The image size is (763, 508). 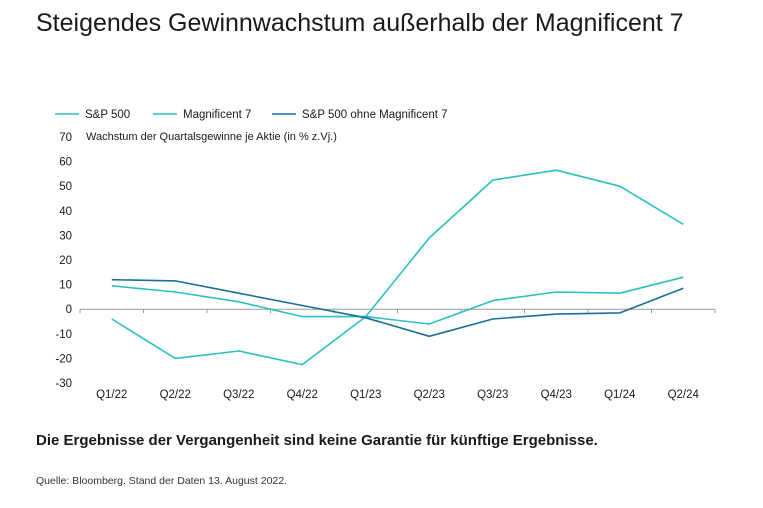 I want to click on x-tick-label: Q3/22, so click(x=238, y=395).